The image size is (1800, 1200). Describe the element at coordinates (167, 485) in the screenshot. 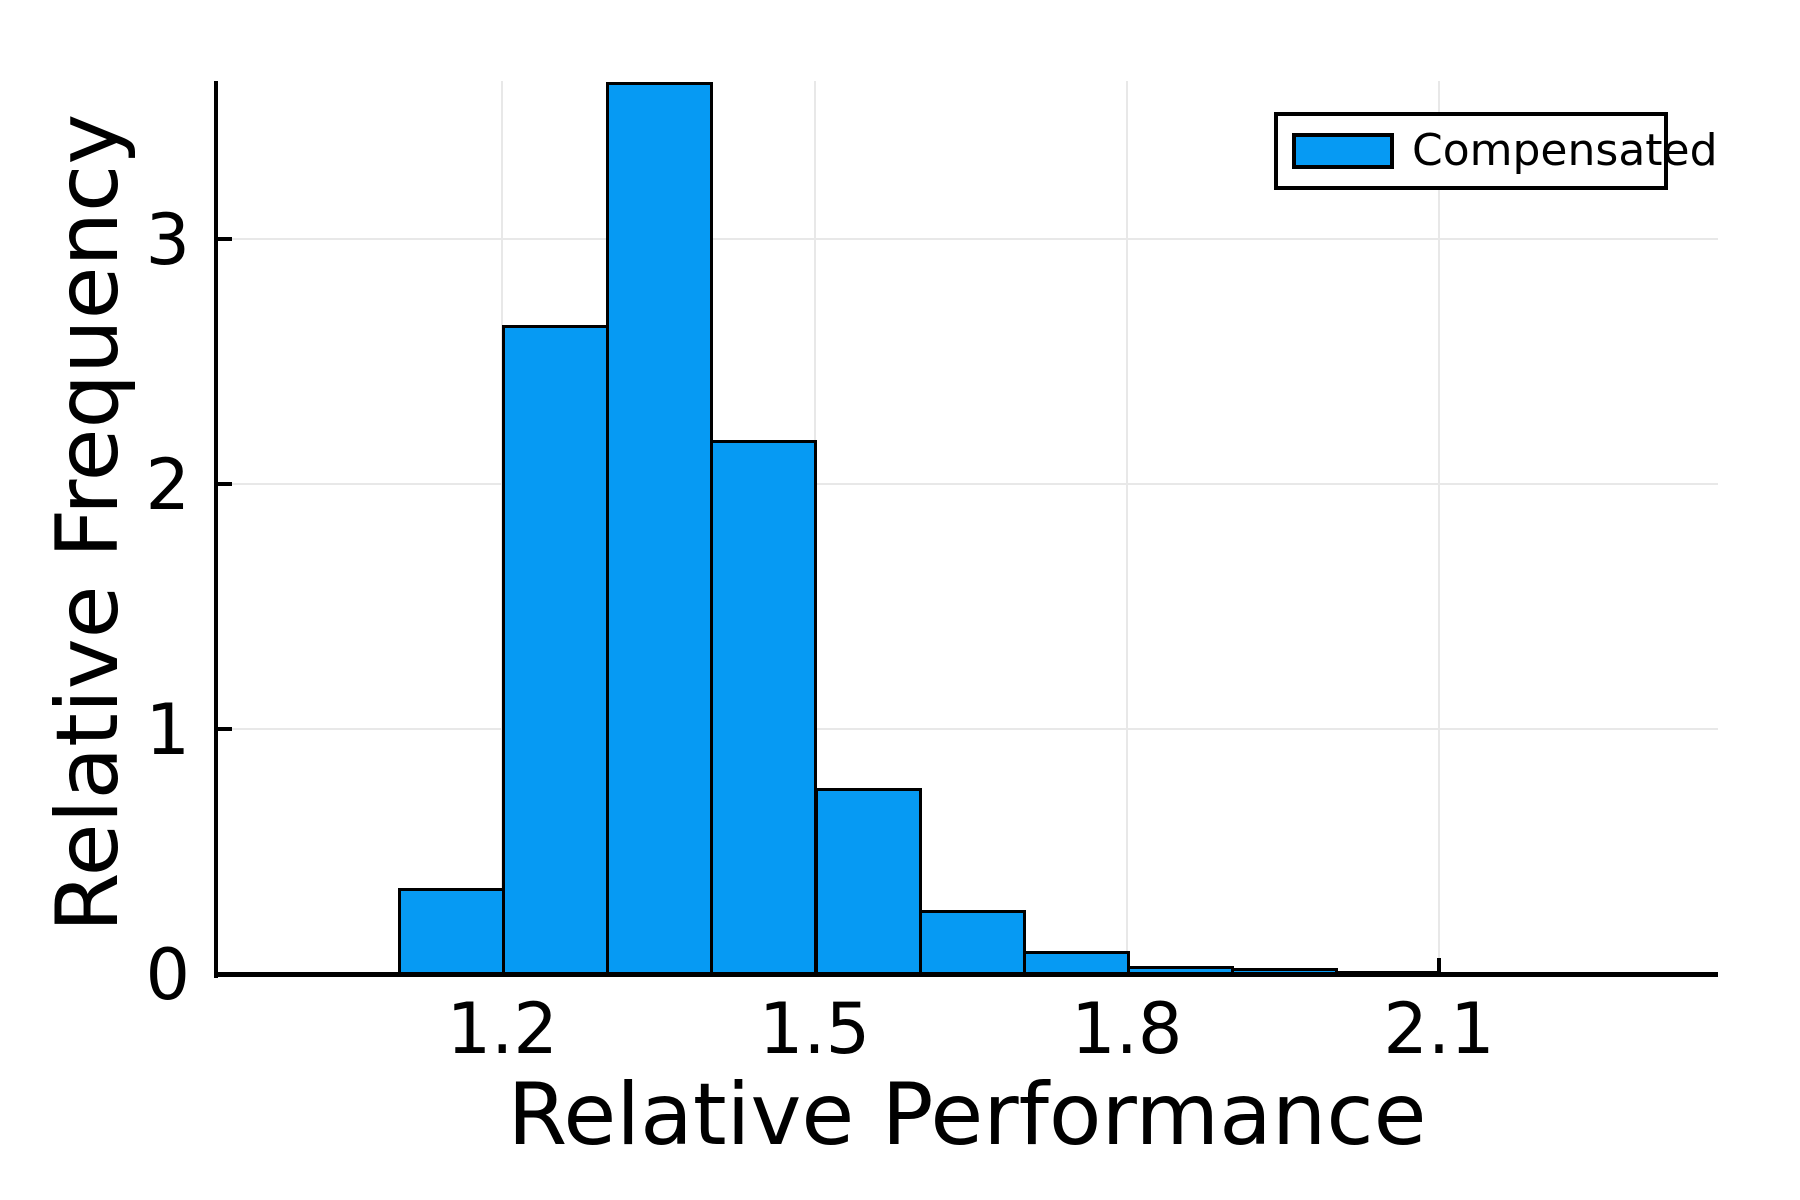

I see `y-tick-label: 2` at that location.